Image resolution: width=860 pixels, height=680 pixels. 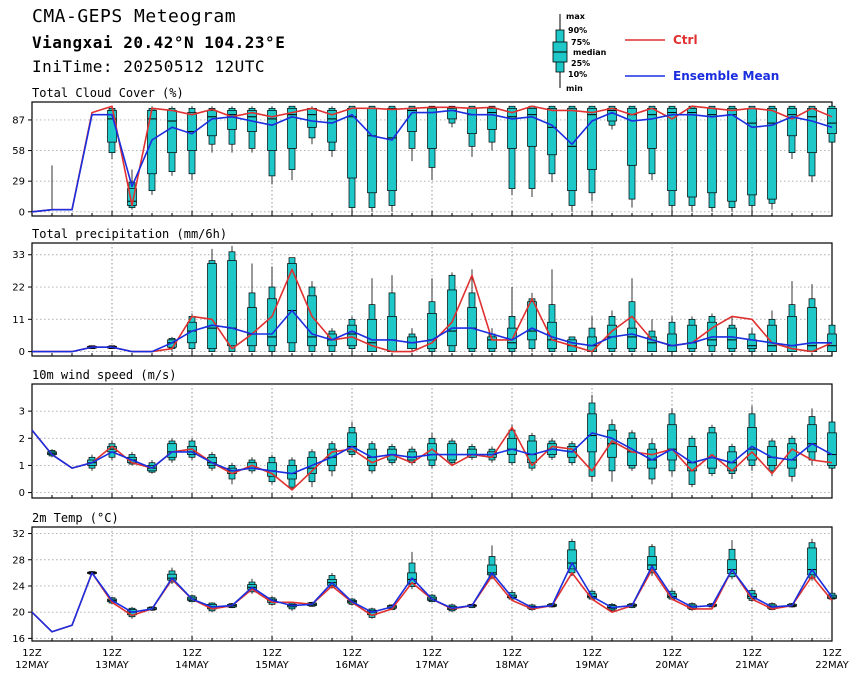 What do you see at coordinates (18, 255) in the screenshot?
I see `y-tick-label: 33` at bounding box center [18, 255].